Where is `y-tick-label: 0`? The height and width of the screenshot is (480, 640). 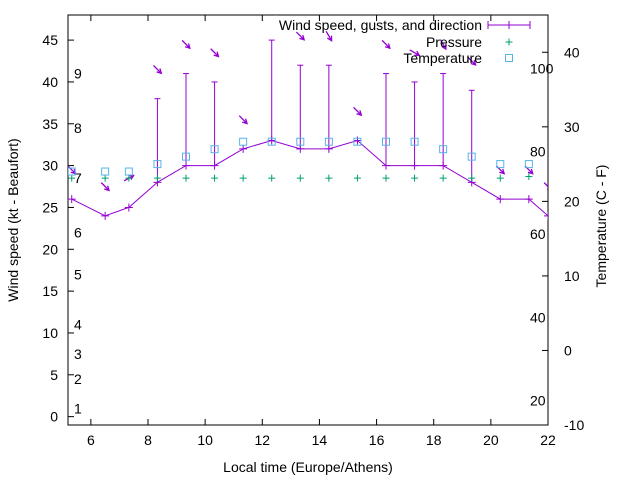 y-tick-label: 0 is located at coordinates (54, 417).